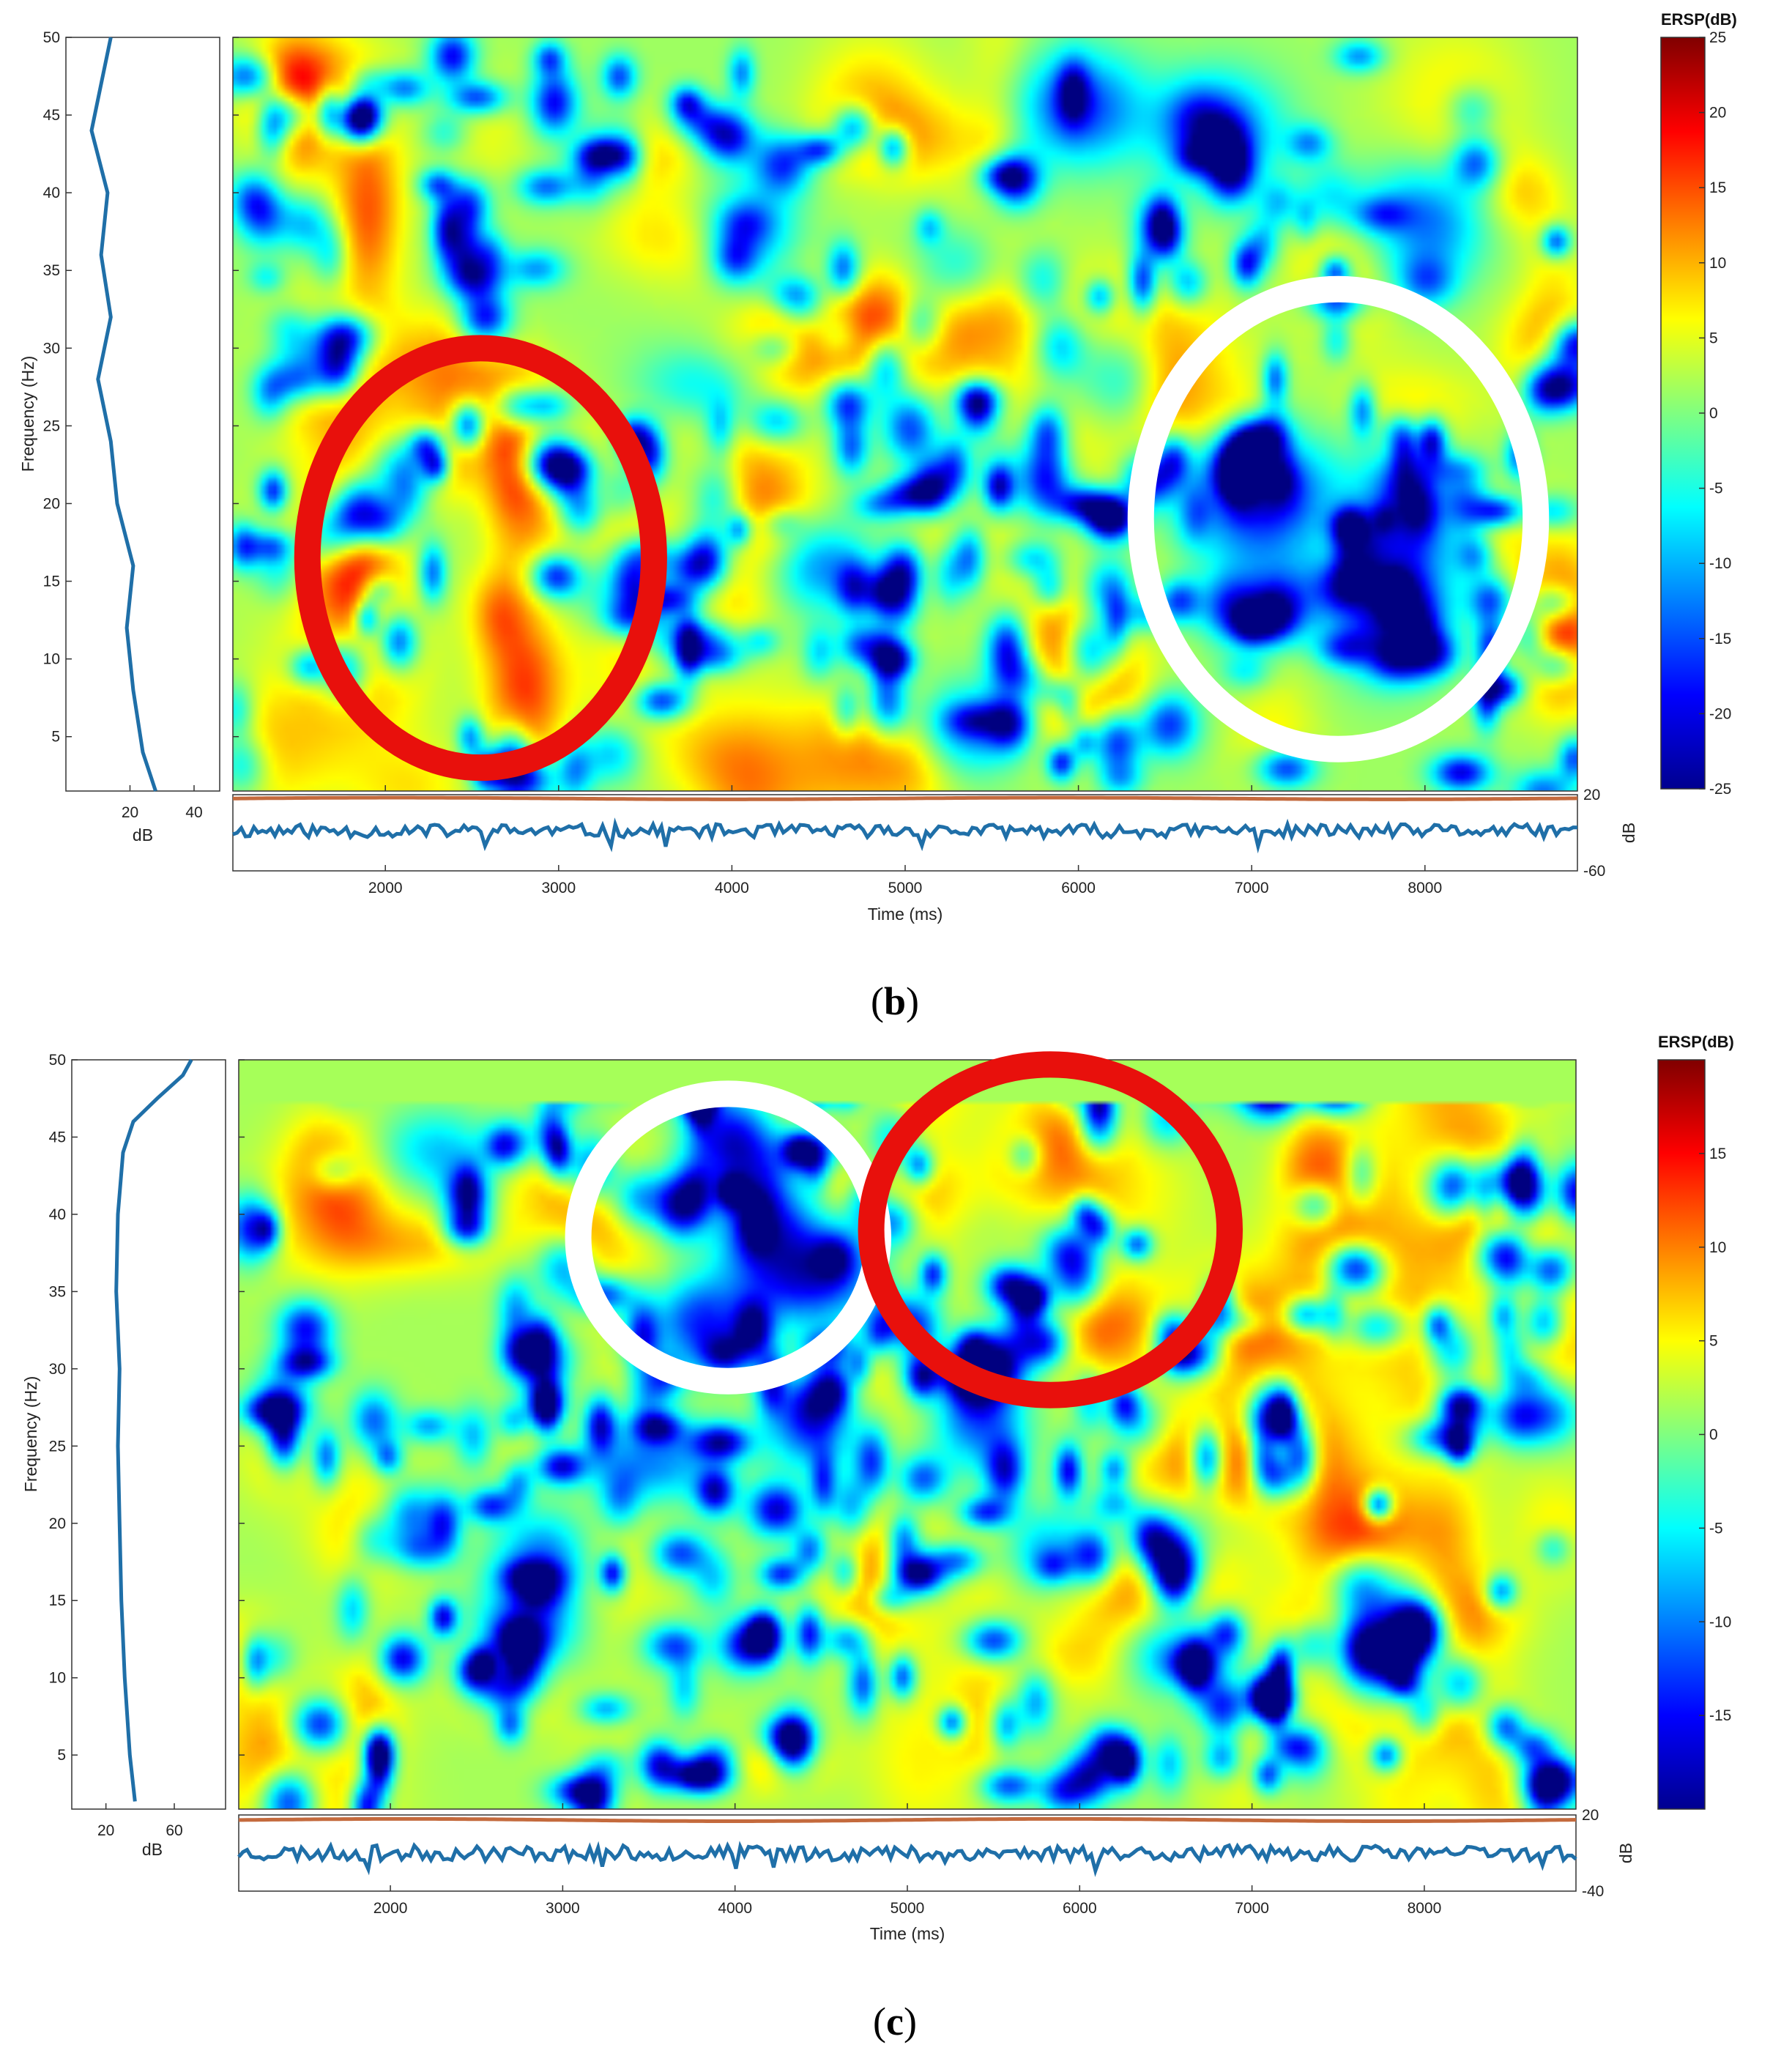  What do you see at coordinates (1720, 713) in the screenshot?
I see `colorbar-tick-label: -20` at bounding box center [1720, 713].